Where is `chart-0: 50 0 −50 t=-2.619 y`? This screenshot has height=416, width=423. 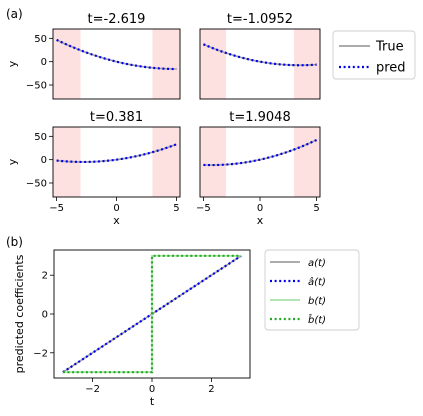 chart-0: 50 0 −50 t=-2.619 y is located at coordinates (93, 56).